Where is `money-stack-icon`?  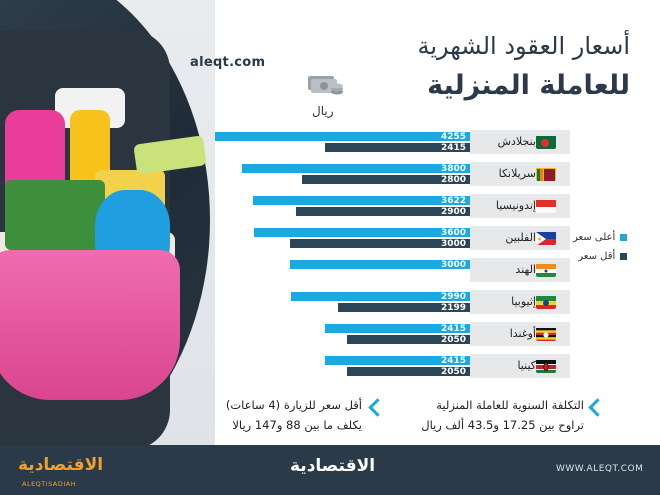 money-stack-icon is located at coordinates (325, 85).